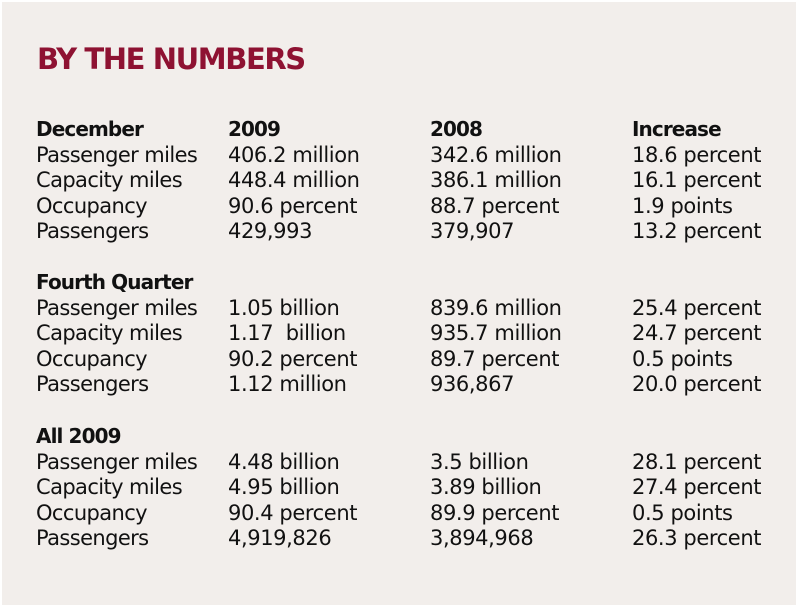 The width and height of the screenshot is (800, 609). I want to click on value-increase: 25.4 percent, so click(697, 307).